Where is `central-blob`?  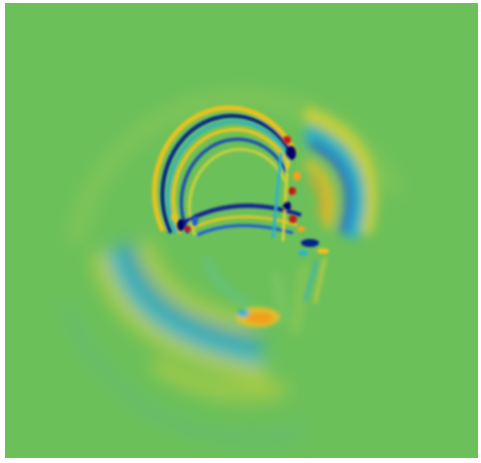 central-blob is located at coordinates (258, 317).